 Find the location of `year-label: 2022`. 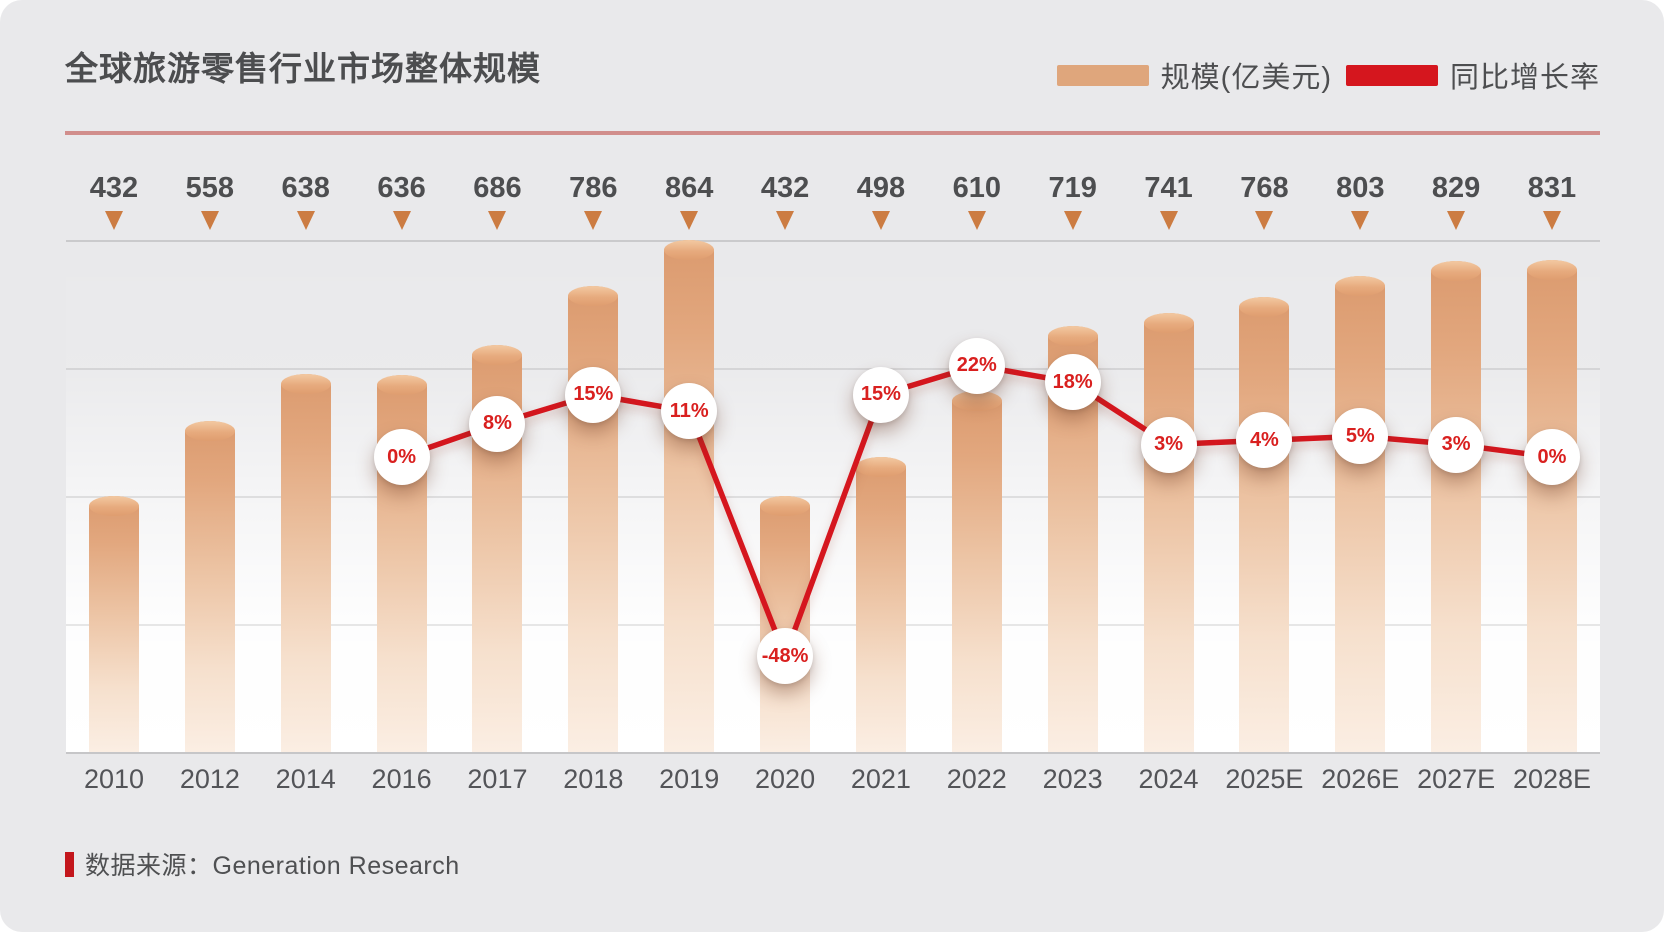

year-label: 2022 is located at coordinates (976, 779).